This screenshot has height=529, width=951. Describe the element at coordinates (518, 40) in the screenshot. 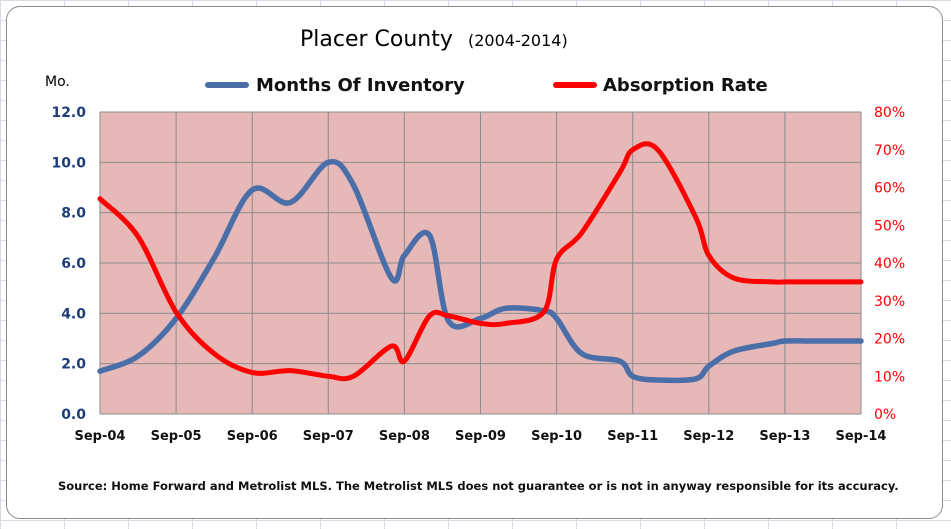

I see `chart-subtitle: (2004-2014)` at that location.